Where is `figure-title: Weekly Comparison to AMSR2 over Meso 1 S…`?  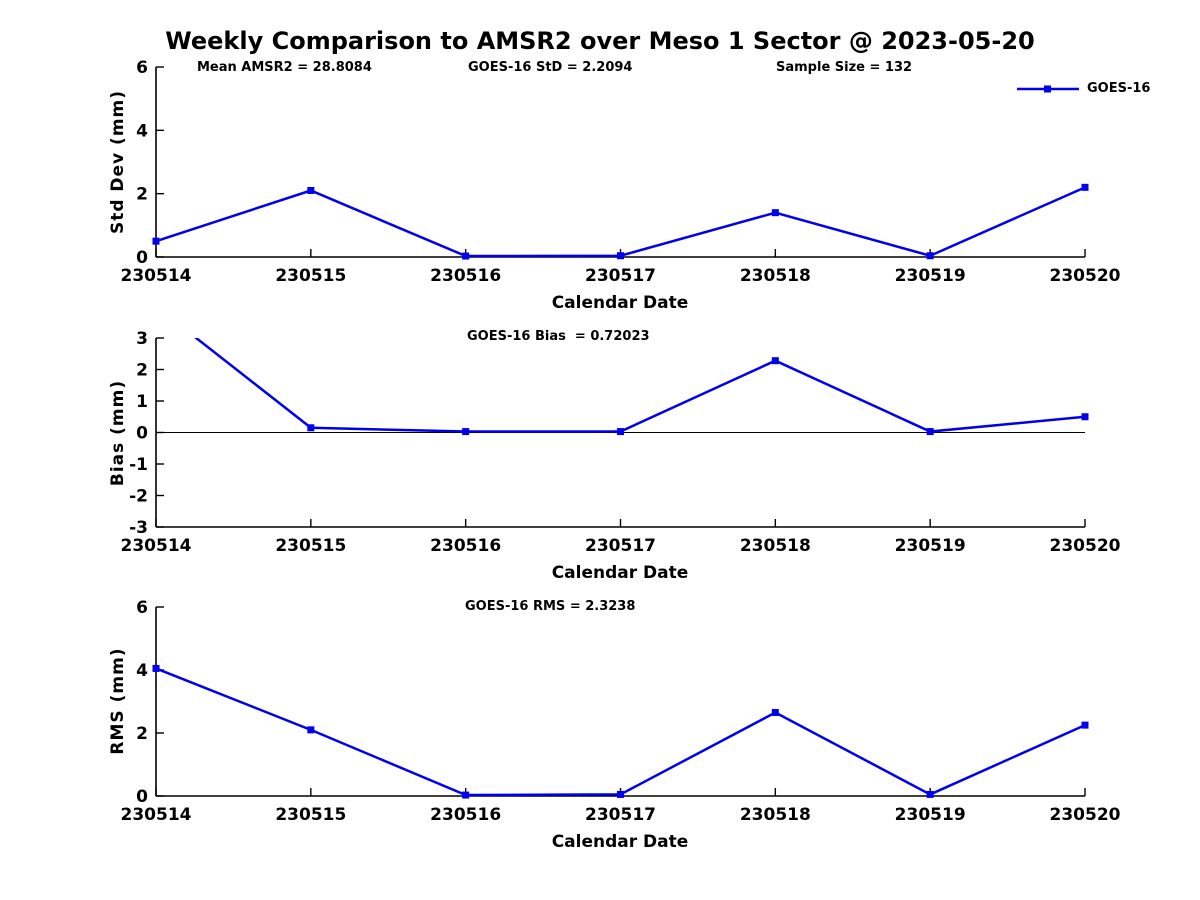 figure-title: Weekly Comparison to AMSR2 over Meso 1 S… is located at coordinates (600, 41).